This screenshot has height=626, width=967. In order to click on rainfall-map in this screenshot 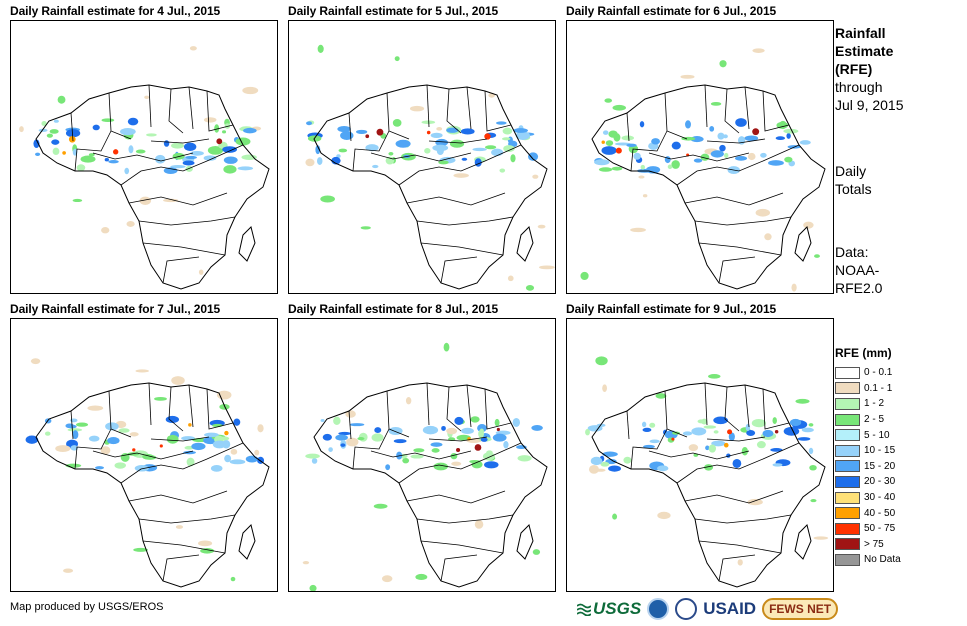, I will do `click(422, 157)`.